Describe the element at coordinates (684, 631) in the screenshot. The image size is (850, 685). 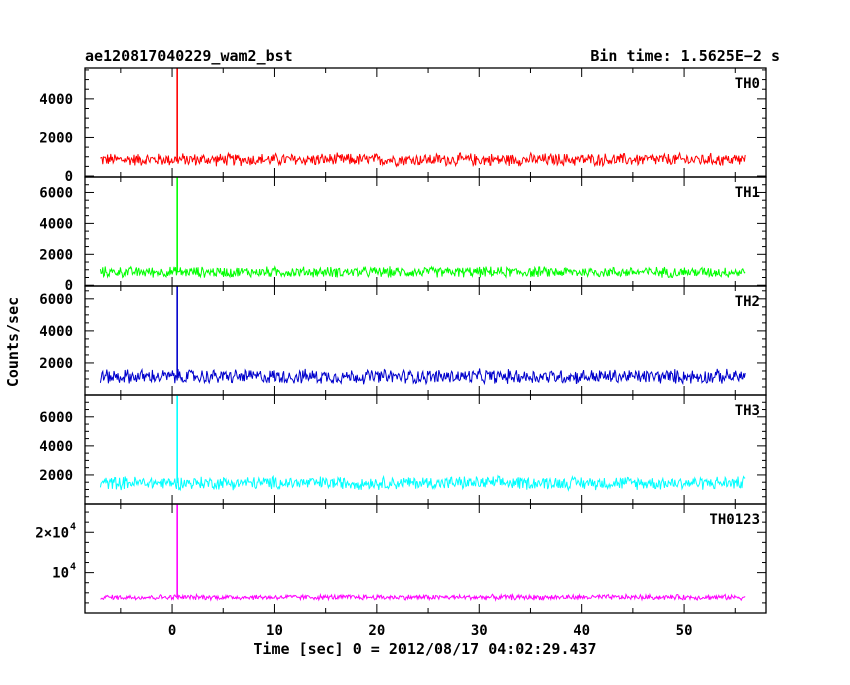
I see `x-tick-label: 50` at that location.